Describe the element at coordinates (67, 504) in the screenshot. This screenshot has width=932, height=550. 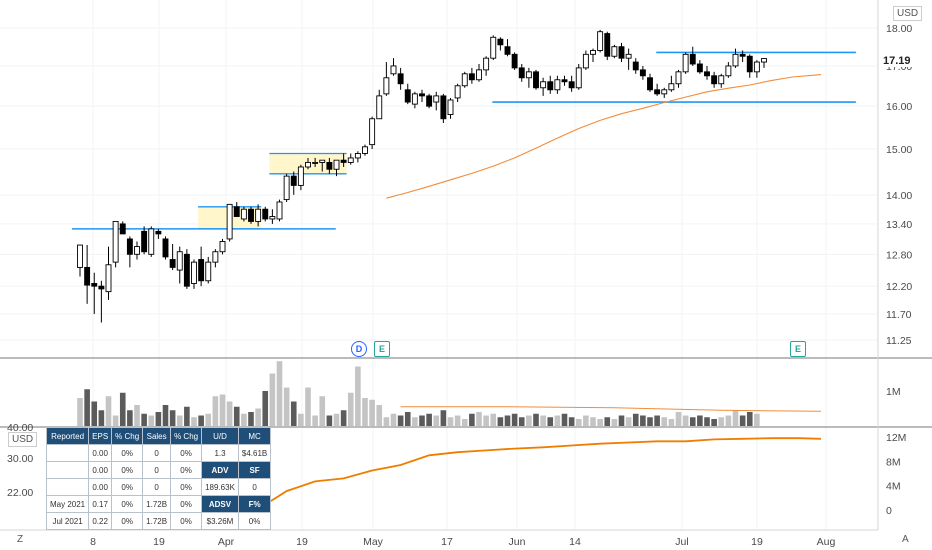
I see `table-cell: May 2021` at that location.